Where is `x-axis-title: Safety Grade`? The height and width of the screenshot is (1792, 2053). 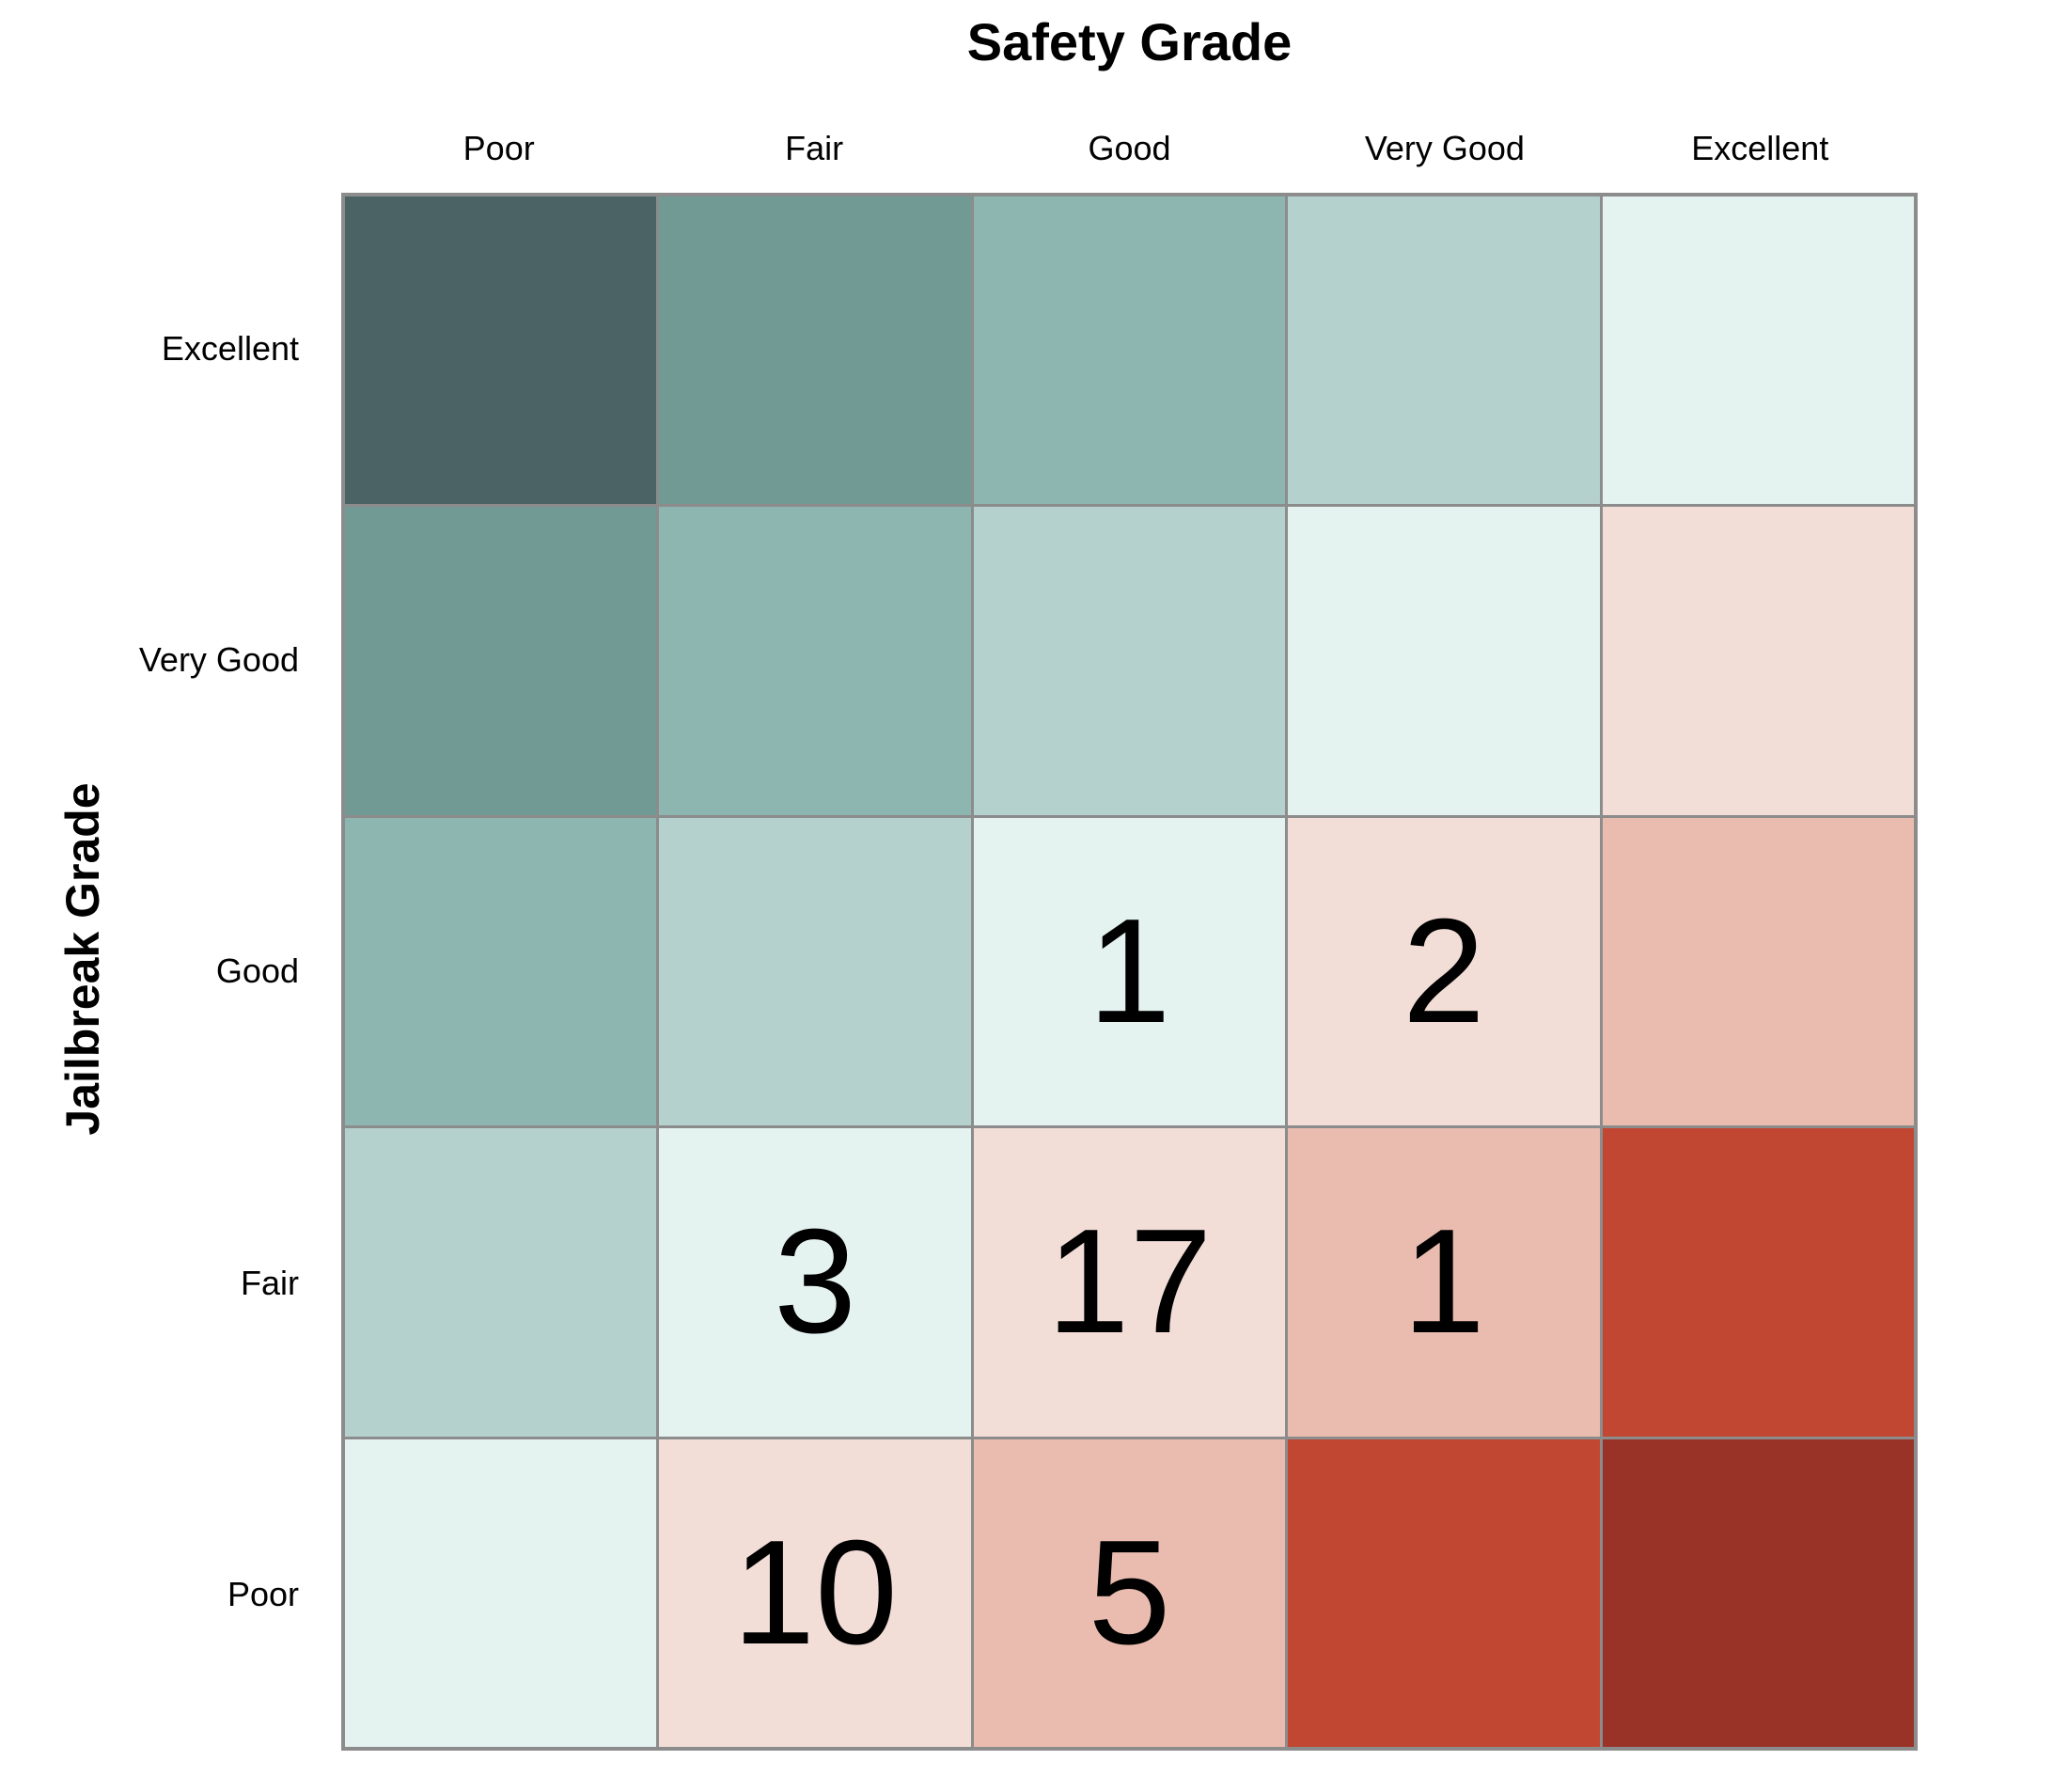 x-axis-title: Safety Grade is located at coordinates (1129, 41).